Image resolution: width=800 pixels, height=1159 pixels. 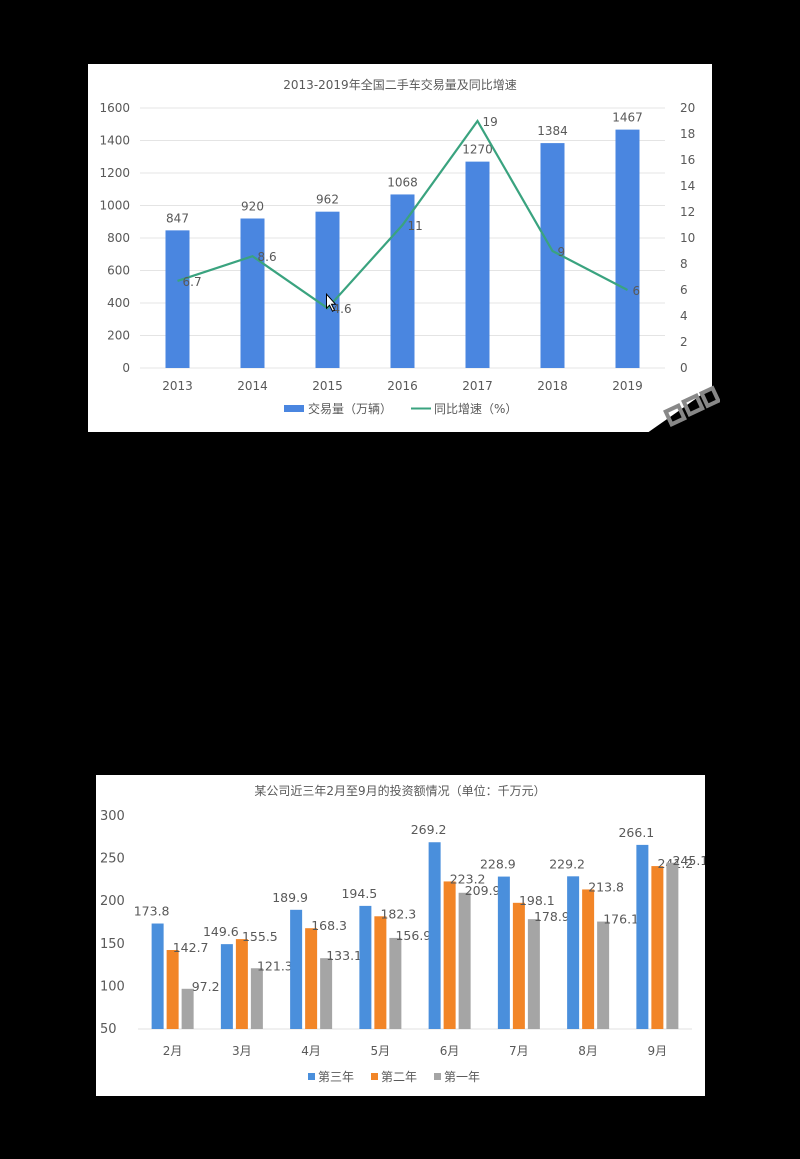 I want to click on x-axis-tick: 2016, so click(x=402, y=386).